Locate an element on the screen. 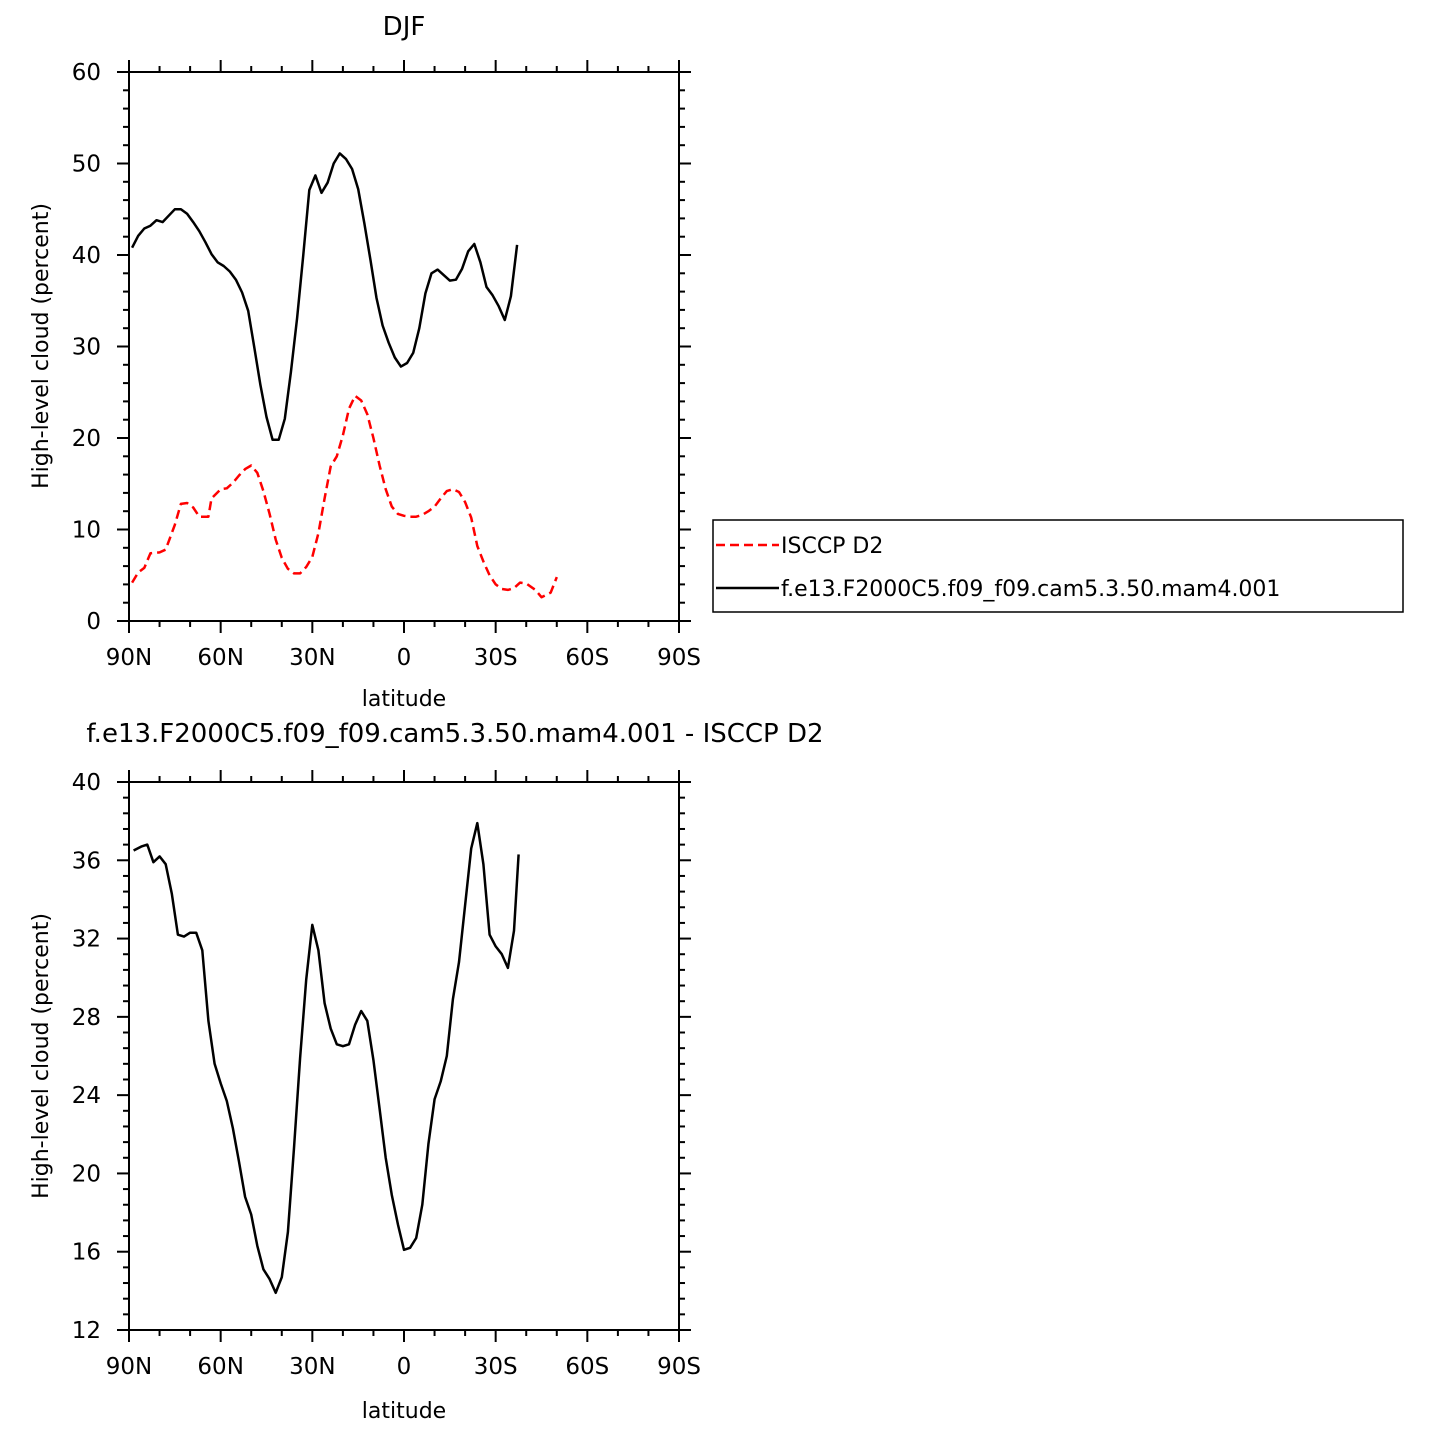 Image resolution: width=1430 pixels, height=1430 pixels. y-tick-label: 32 is located at coordinates (86, 940).